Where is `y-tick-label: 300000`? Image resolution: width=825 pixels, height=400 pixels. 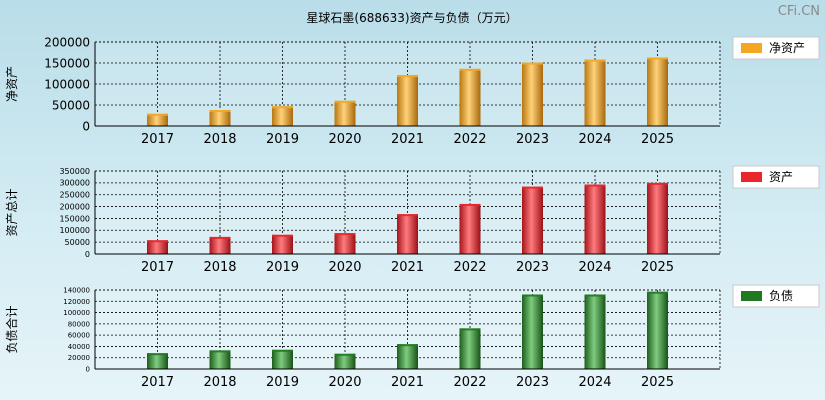
y-tick-label: 300000 is located at coordinates (74, 183).